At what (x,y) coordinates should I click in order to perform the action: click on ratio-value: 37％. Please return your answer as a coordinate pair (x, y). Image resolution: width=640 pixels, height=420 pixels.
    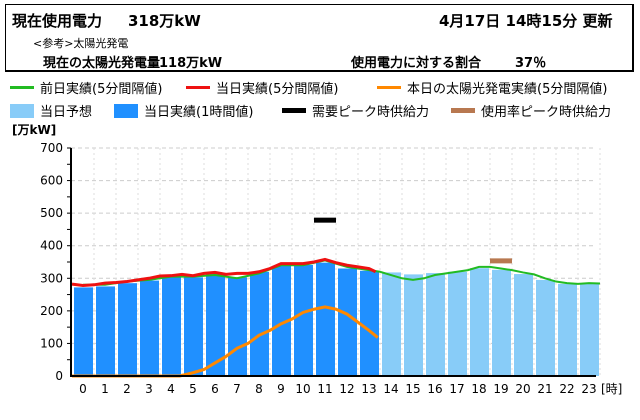
    Looking at the image, I should click on (531, 63).